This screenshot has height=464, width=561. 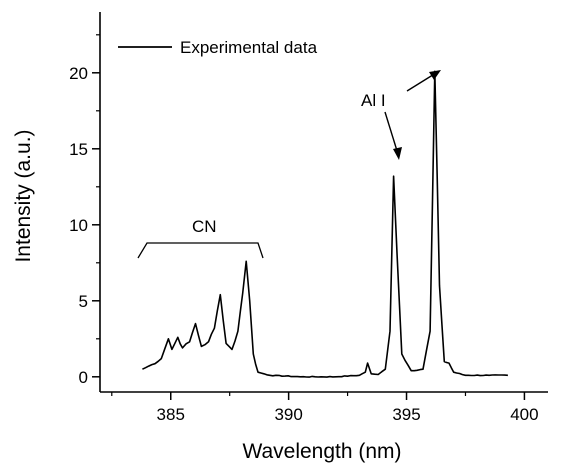 What do you see at coordinates (83, 301) in the screenshot?
I see `y-tick-label: 5` at bounding box center [83, 301].